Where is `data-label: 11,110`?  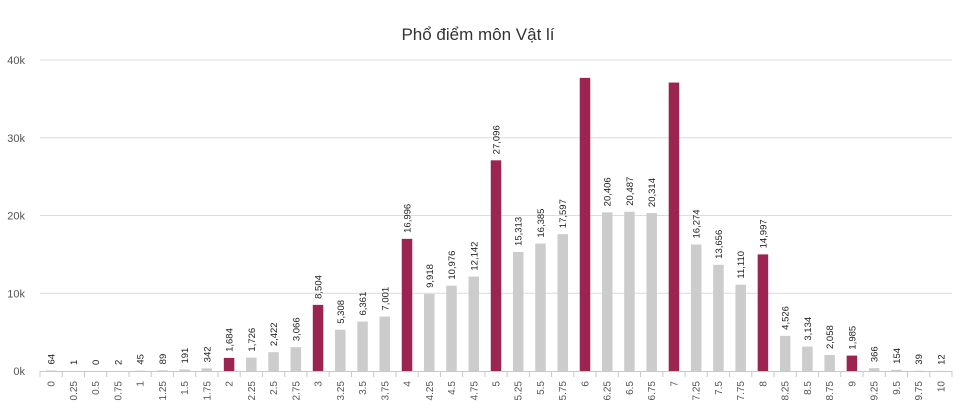
data-label: 11,110 is located at coordinates (741, 265).